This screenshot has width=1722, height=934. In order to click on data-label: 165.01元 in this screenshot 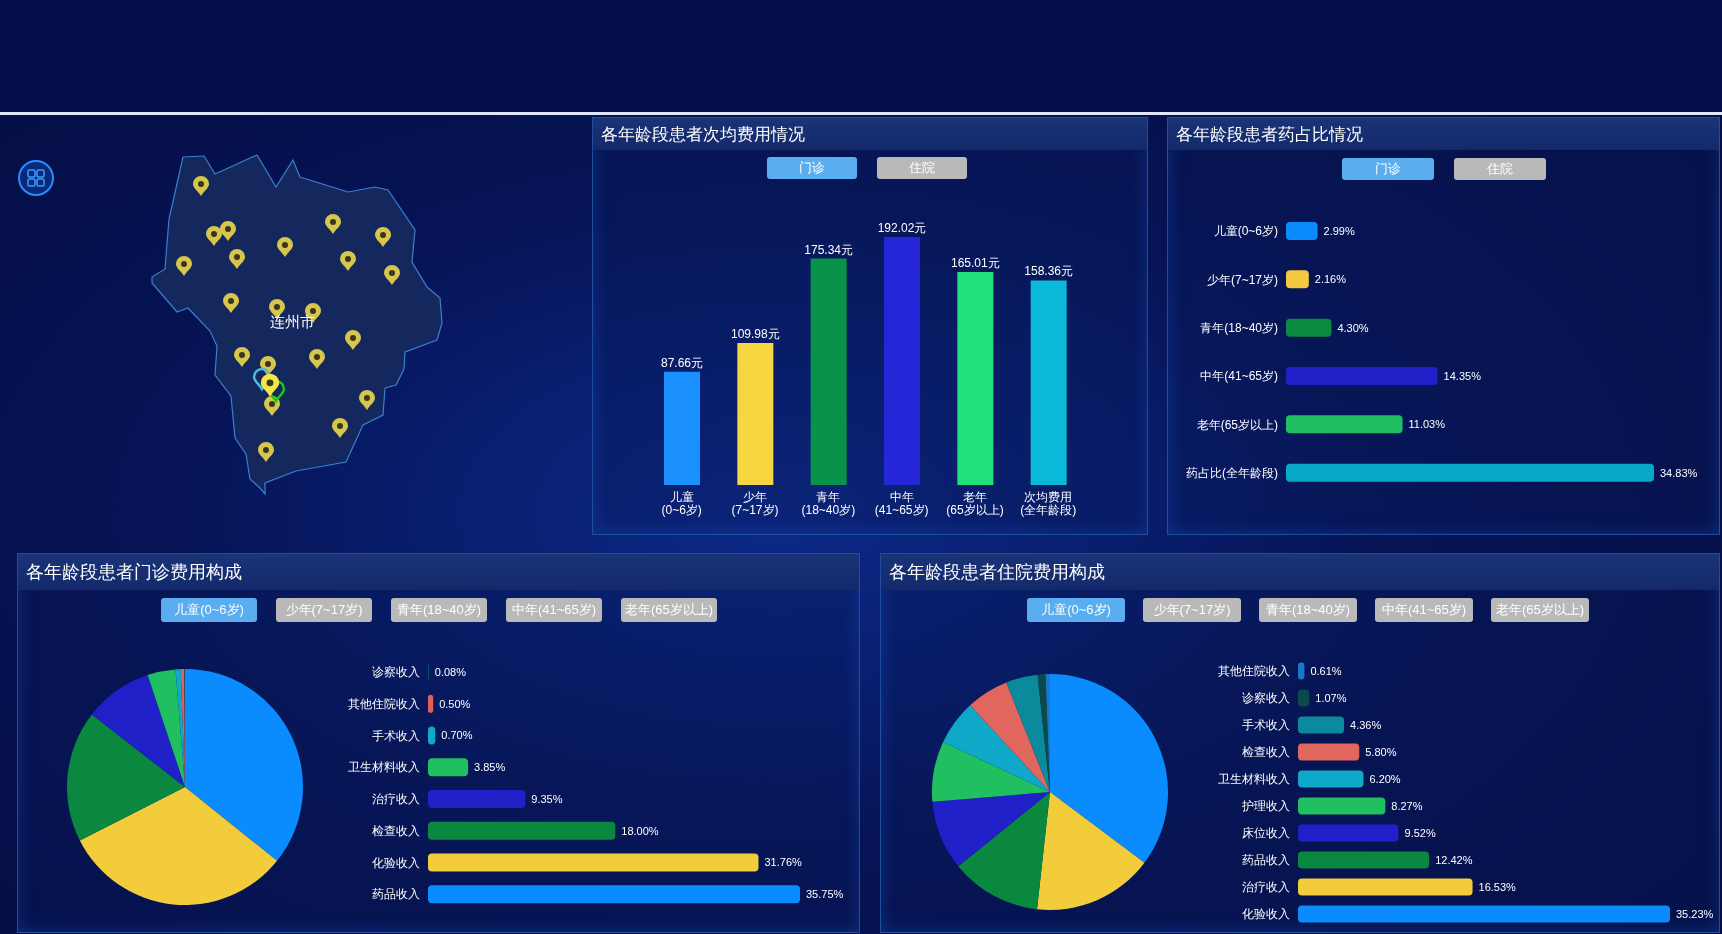, I will do `click(975, 262)`.